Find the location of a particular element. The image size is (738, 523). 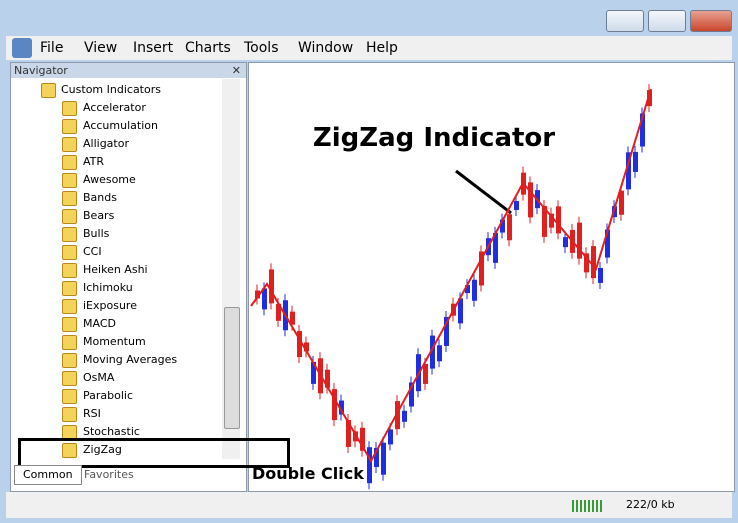

indicator-item: Accumulation is located at coordinates (120, 125).